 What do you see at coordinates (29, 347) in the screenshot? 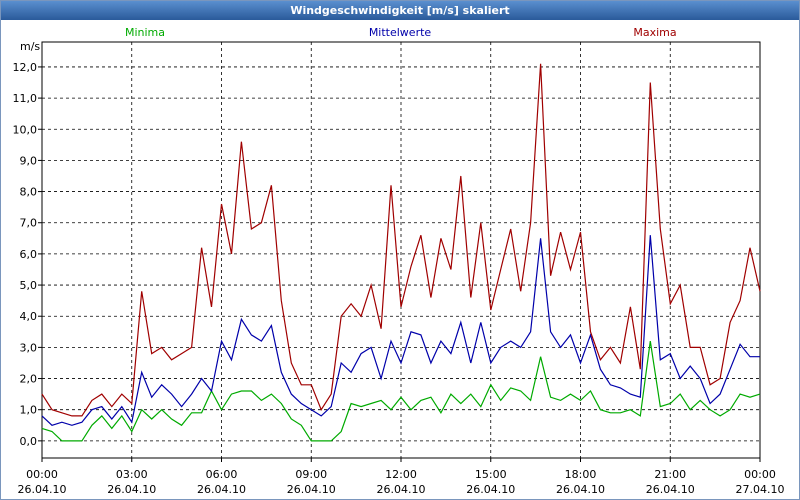
I see `y-tick-label: 3,0` at bounding box center [29, 347].